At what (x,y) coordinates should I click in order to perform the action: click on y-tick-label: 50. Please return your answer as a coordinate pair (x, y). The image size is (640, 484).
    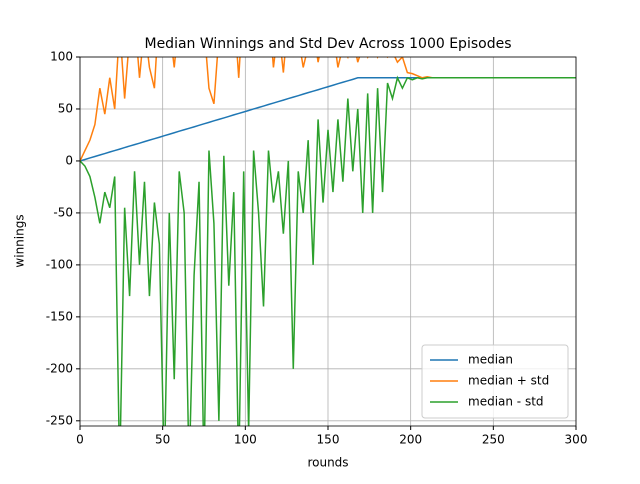
    Looking at the image, I should click on (65, 108).